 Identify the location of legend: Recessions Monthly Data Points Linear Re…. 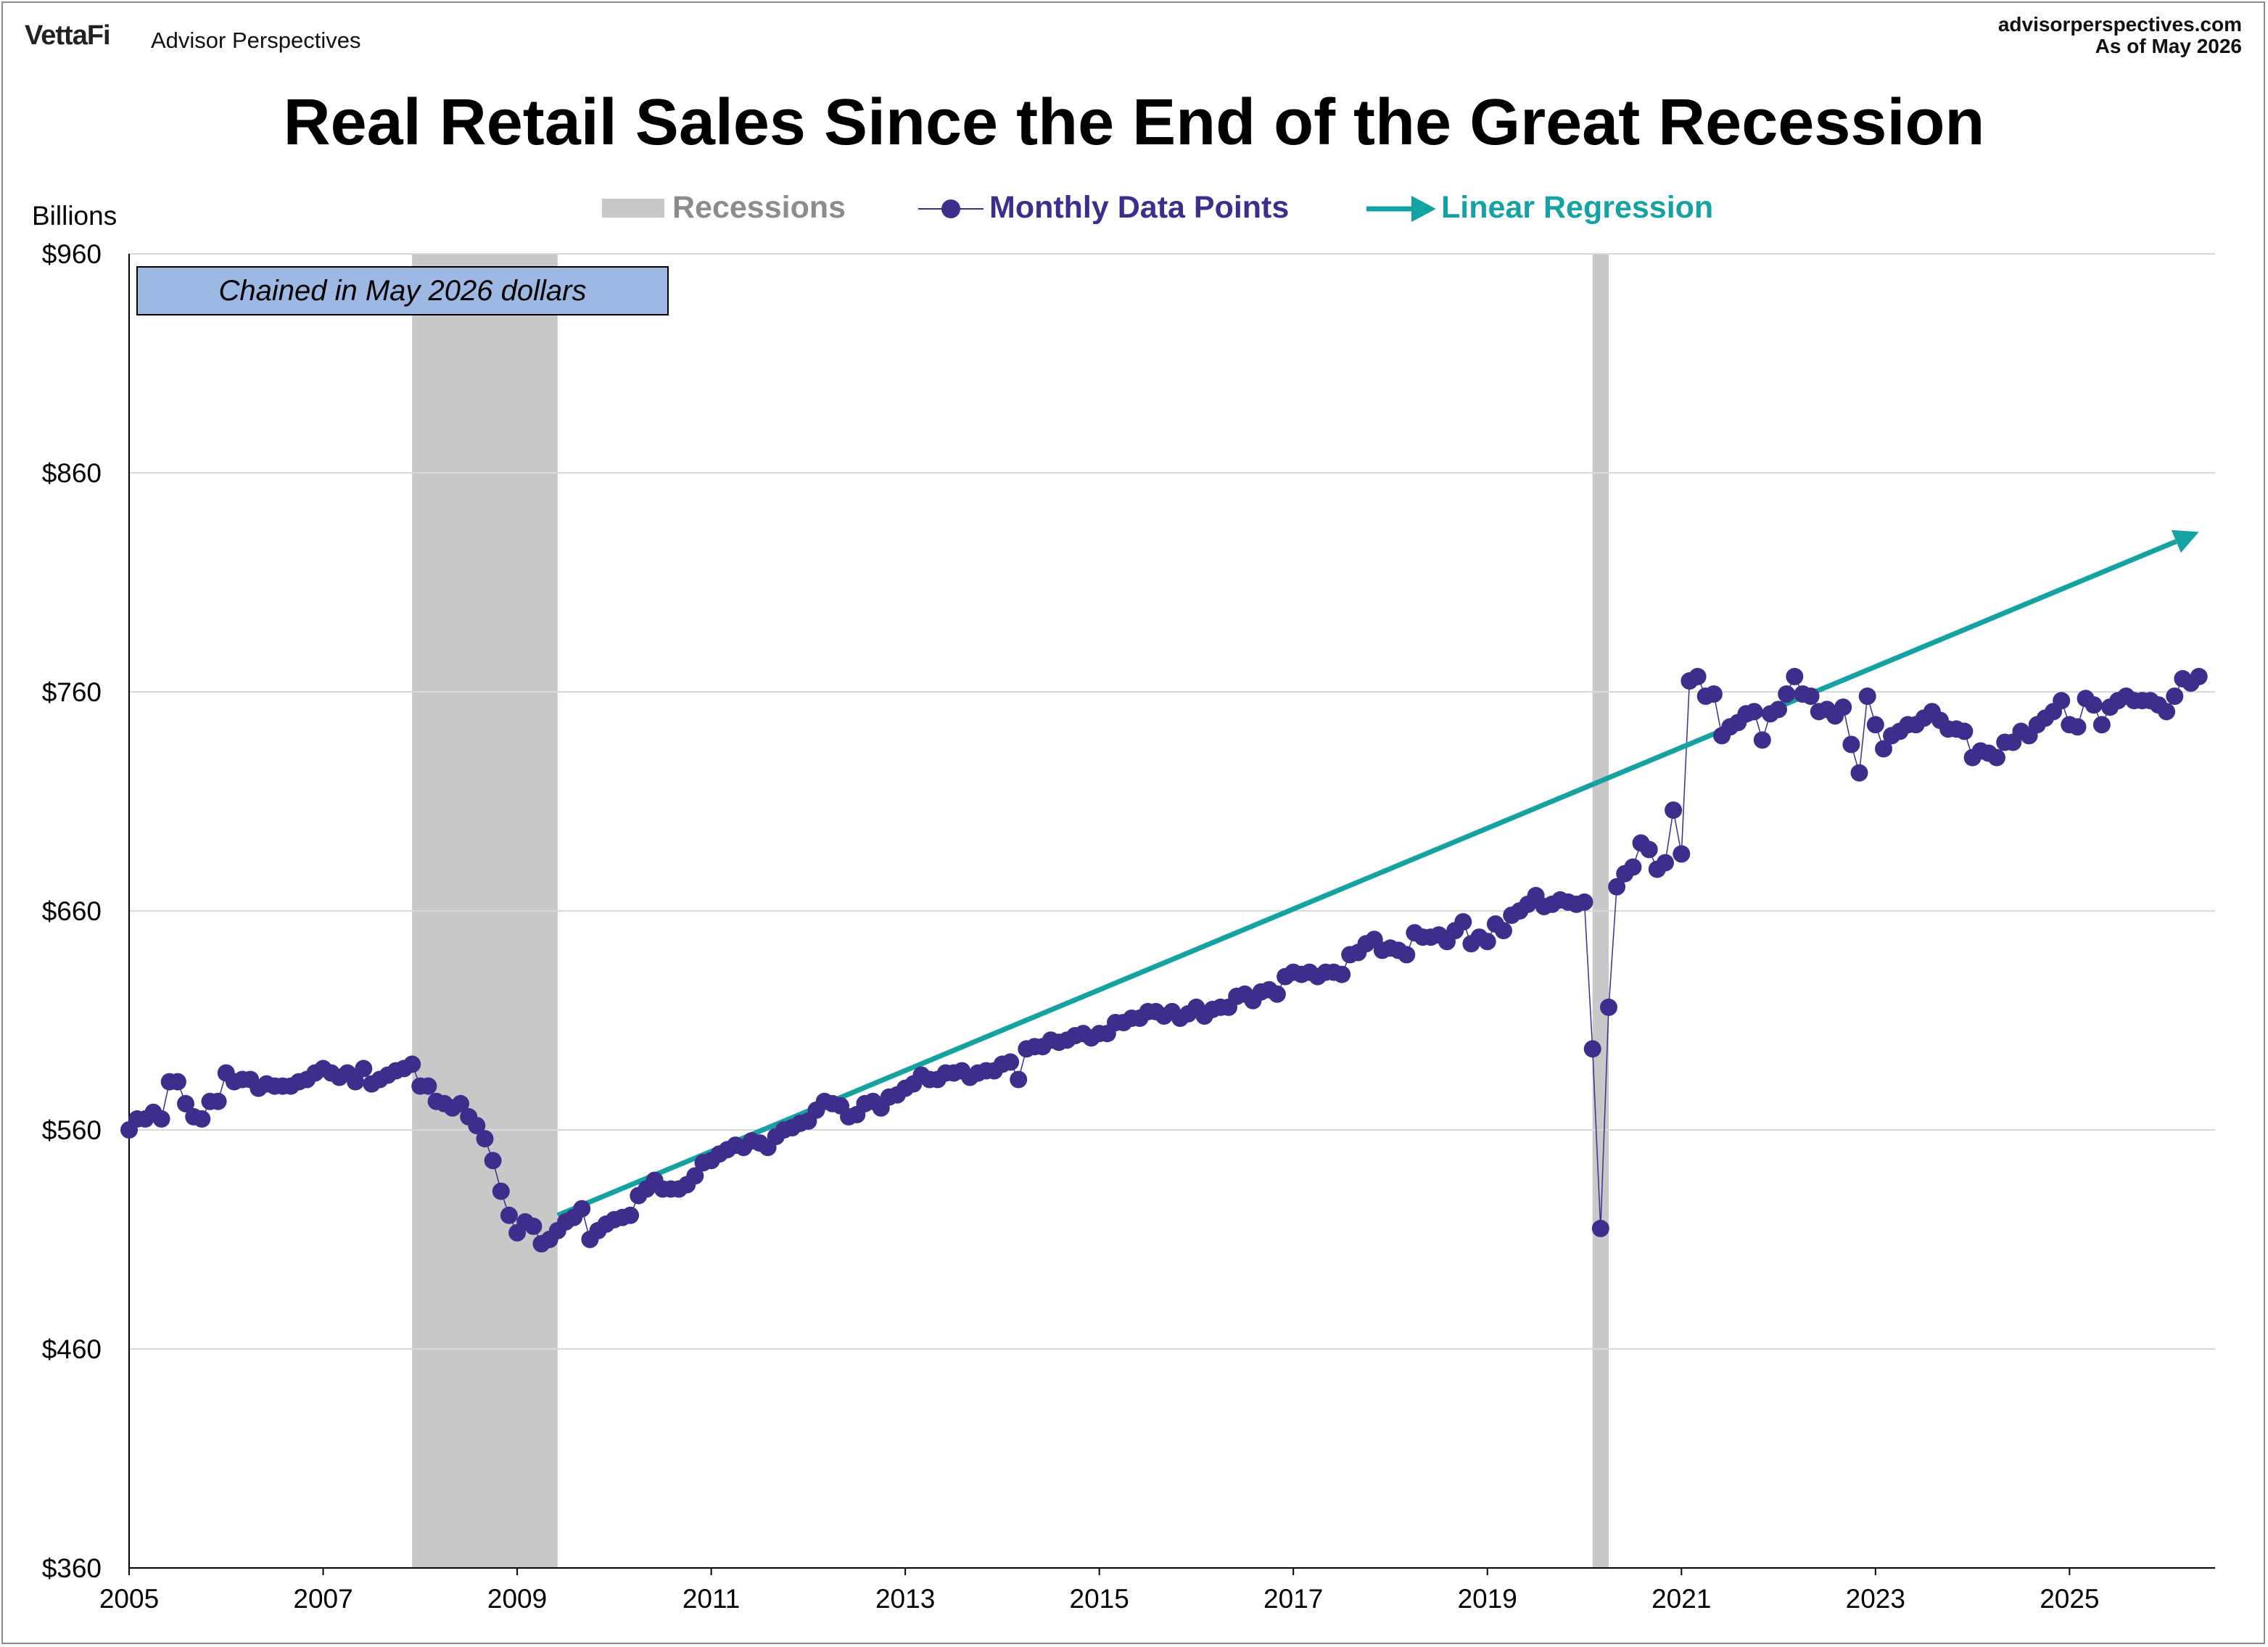
(1157, 207).